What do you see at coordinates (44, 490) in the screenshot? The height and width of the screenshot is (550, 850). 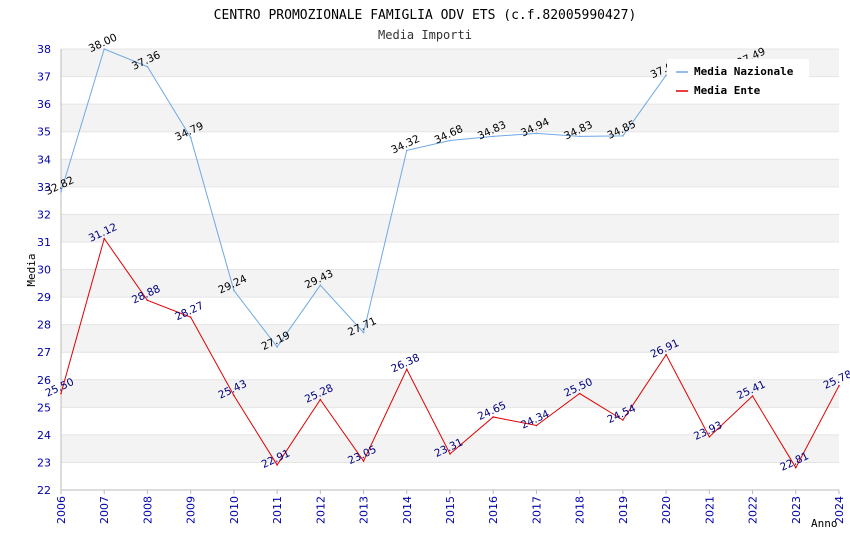 I see `y-tick-label: 22` at bounding box center [44, 490].